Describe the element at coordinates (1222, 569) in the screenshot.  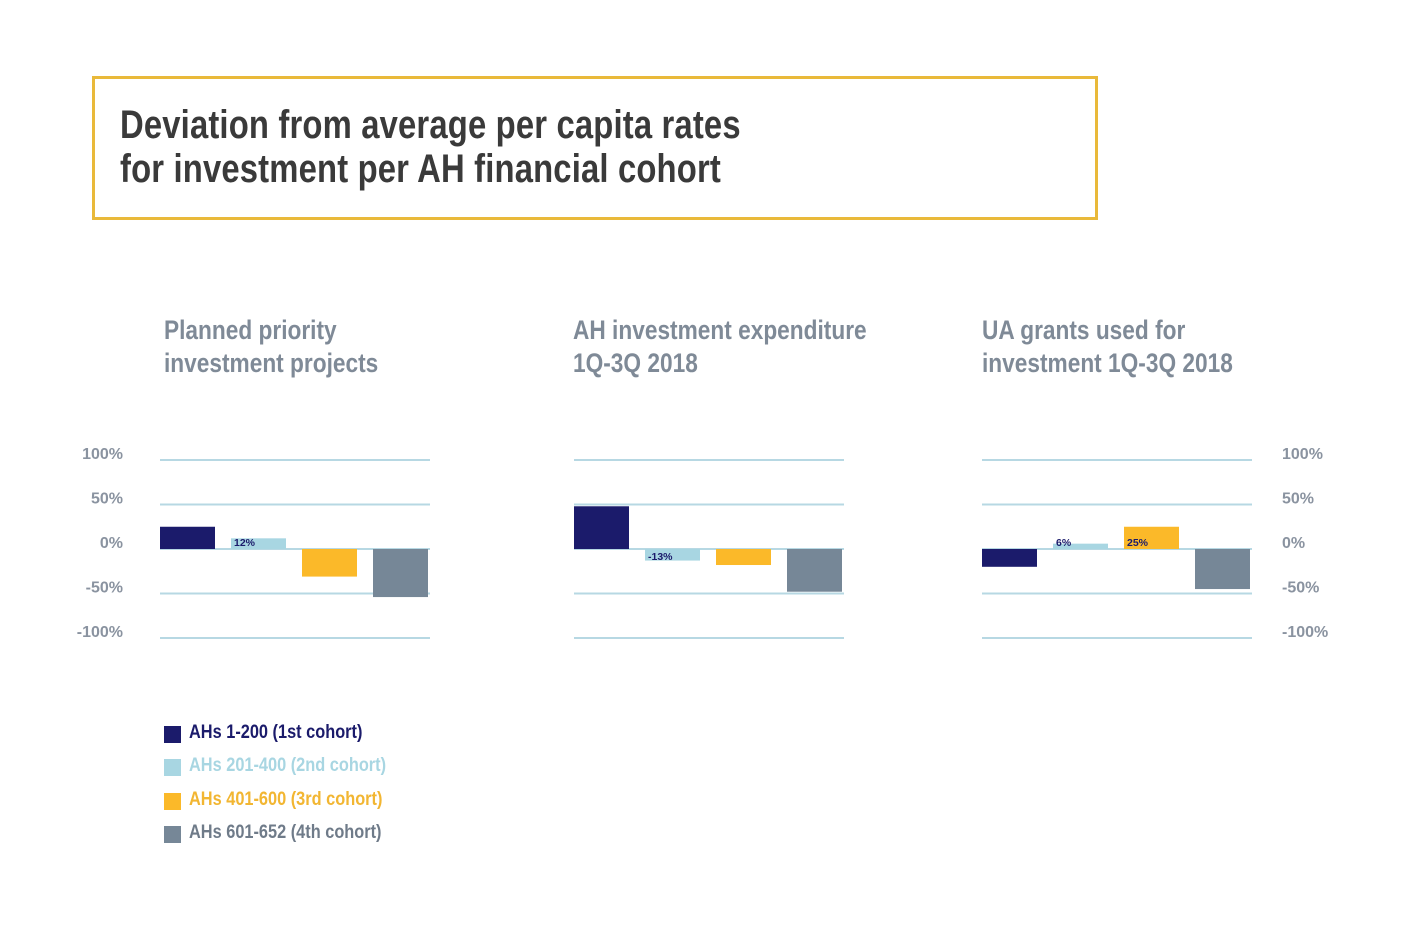
I see `bar-chart3-cohort4` at that location.